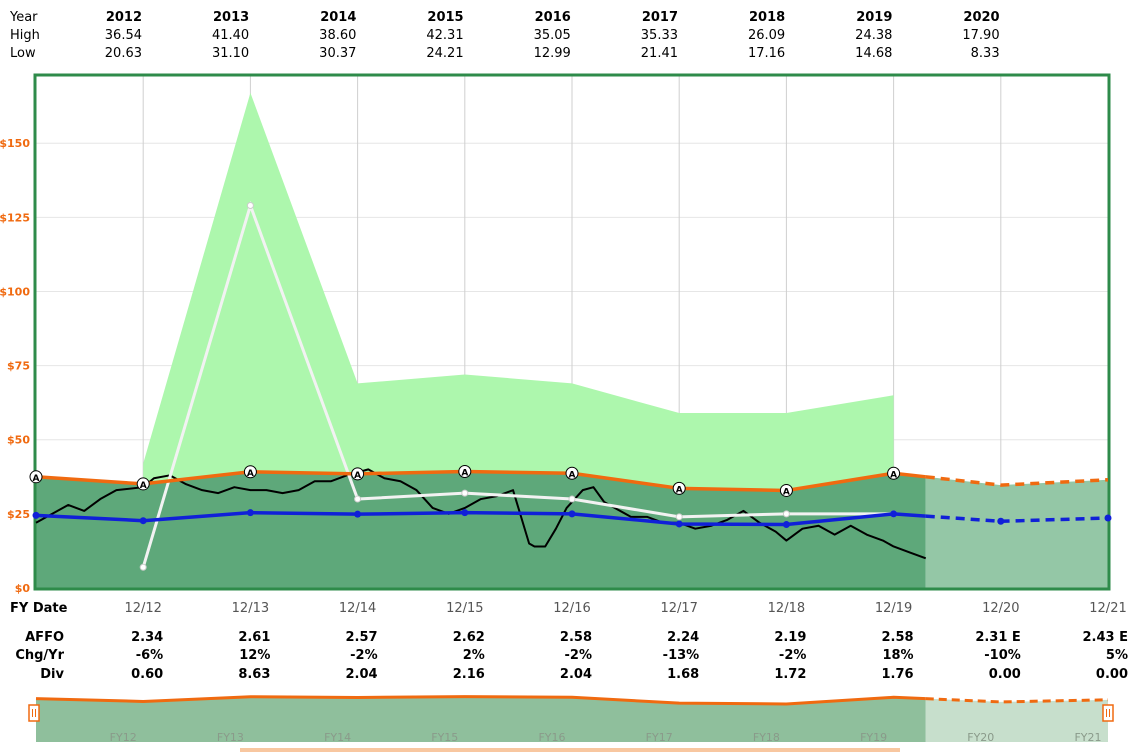  I want to click on affo-line, so click(480, 481).